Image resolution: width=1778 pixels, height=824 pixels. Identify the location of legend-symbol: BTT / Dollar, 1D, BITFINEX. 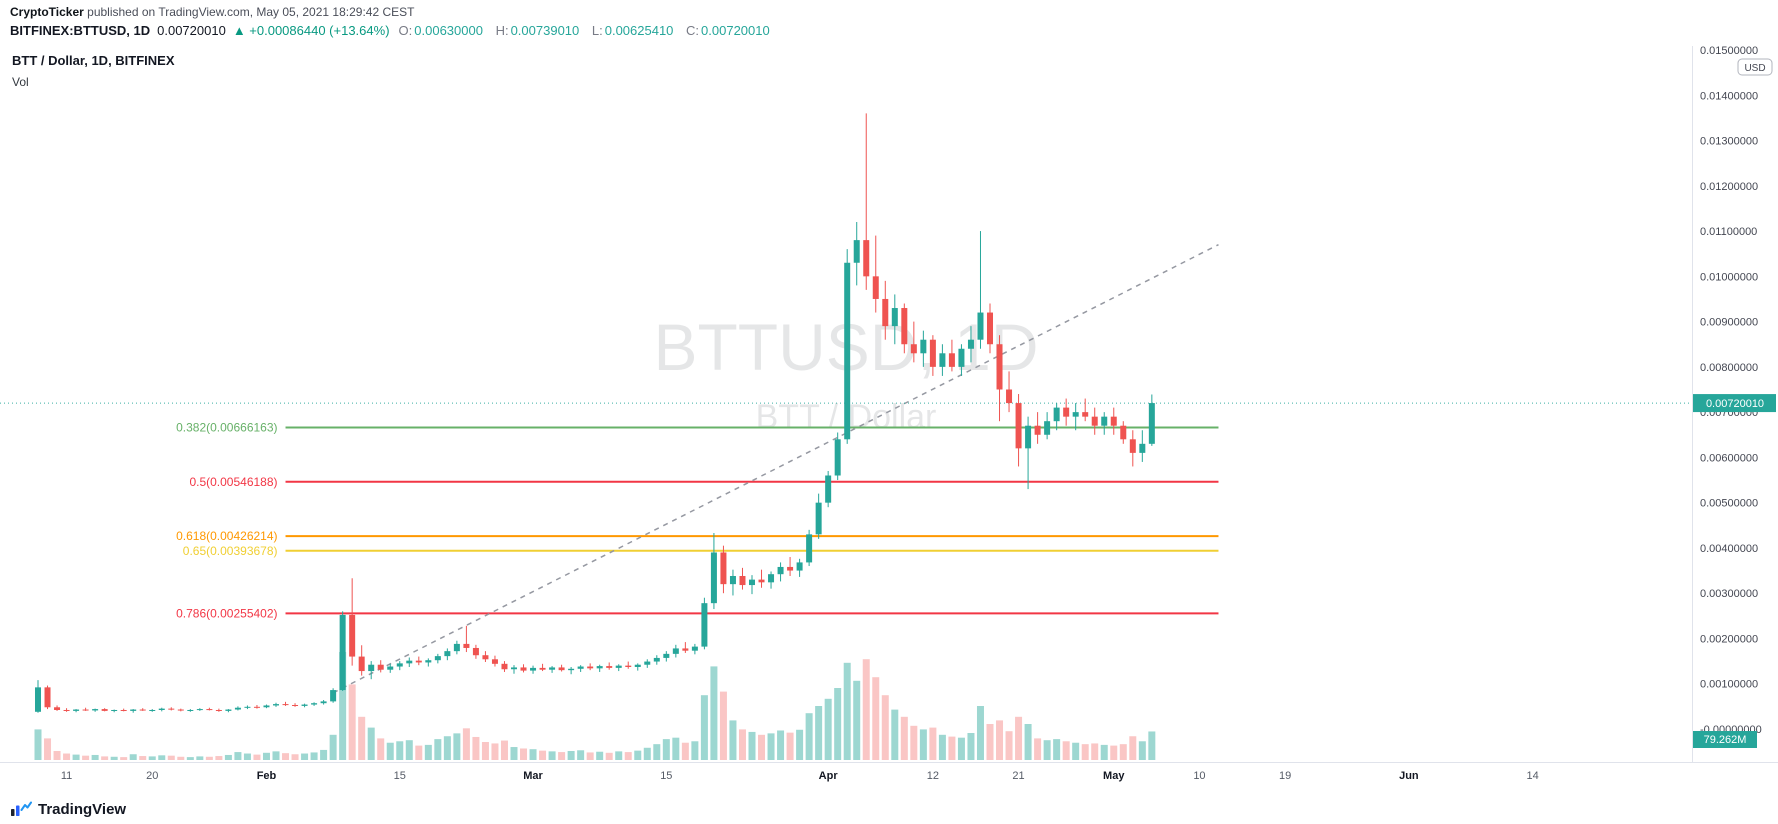
(93, 60).